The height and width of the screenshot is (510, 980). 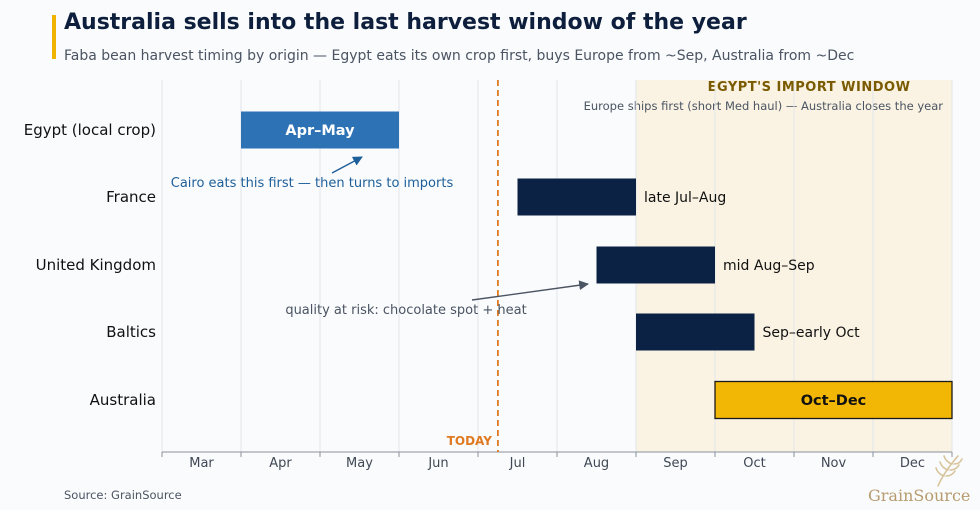 What do you see at coordinates (96, 265) in the screenshot?
I see `row-label: United Kingdom` at bounding box center [96, 265].